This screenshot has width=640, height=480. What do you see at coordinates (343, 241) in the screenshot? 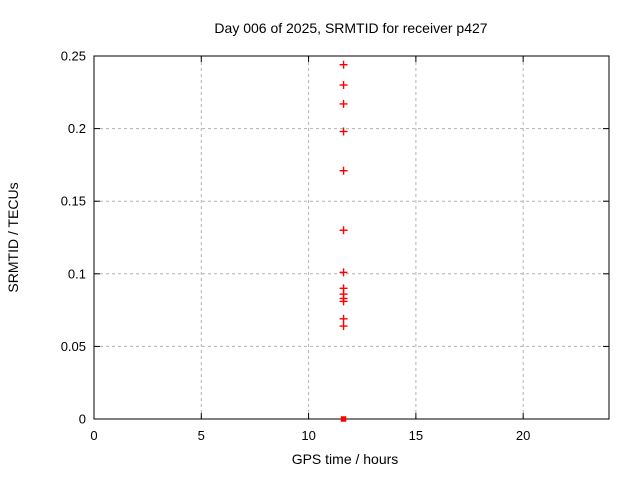
I see `data-points` at bounding box center [343, 241].